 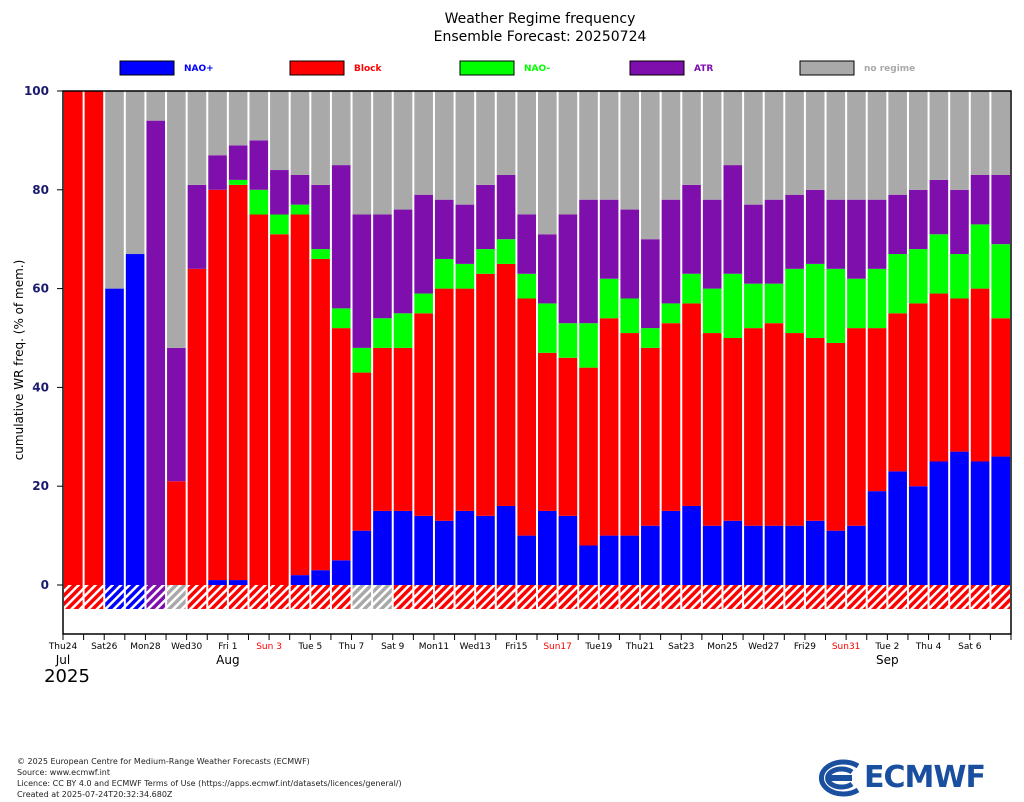 I want to click on year-label: 2025, so click(x=67, y=676).